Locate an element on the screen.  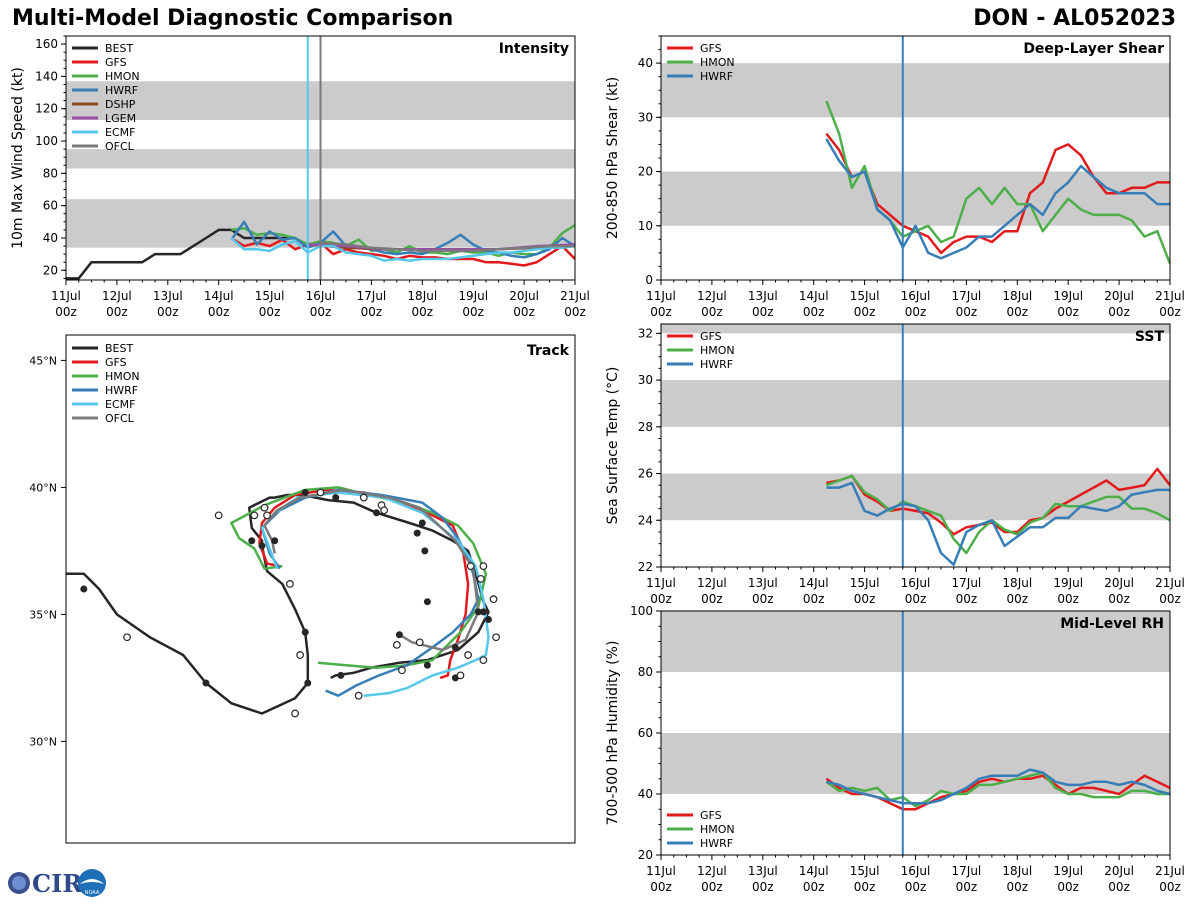
y-tick-label: 120 is located at coordinates (46, 109).